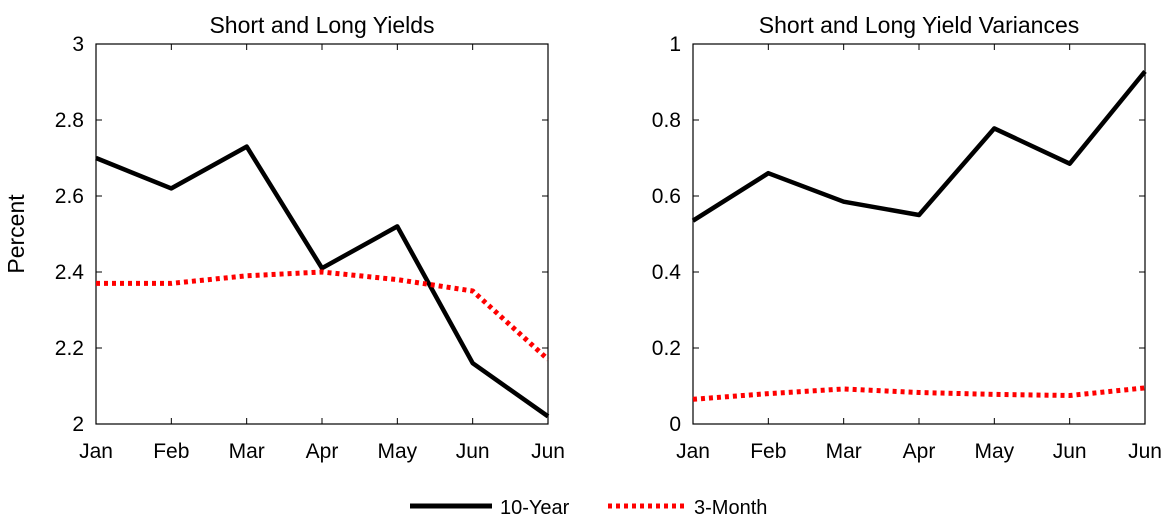  I want to click on right-x-tick-label: Apr, so click(919, 451).